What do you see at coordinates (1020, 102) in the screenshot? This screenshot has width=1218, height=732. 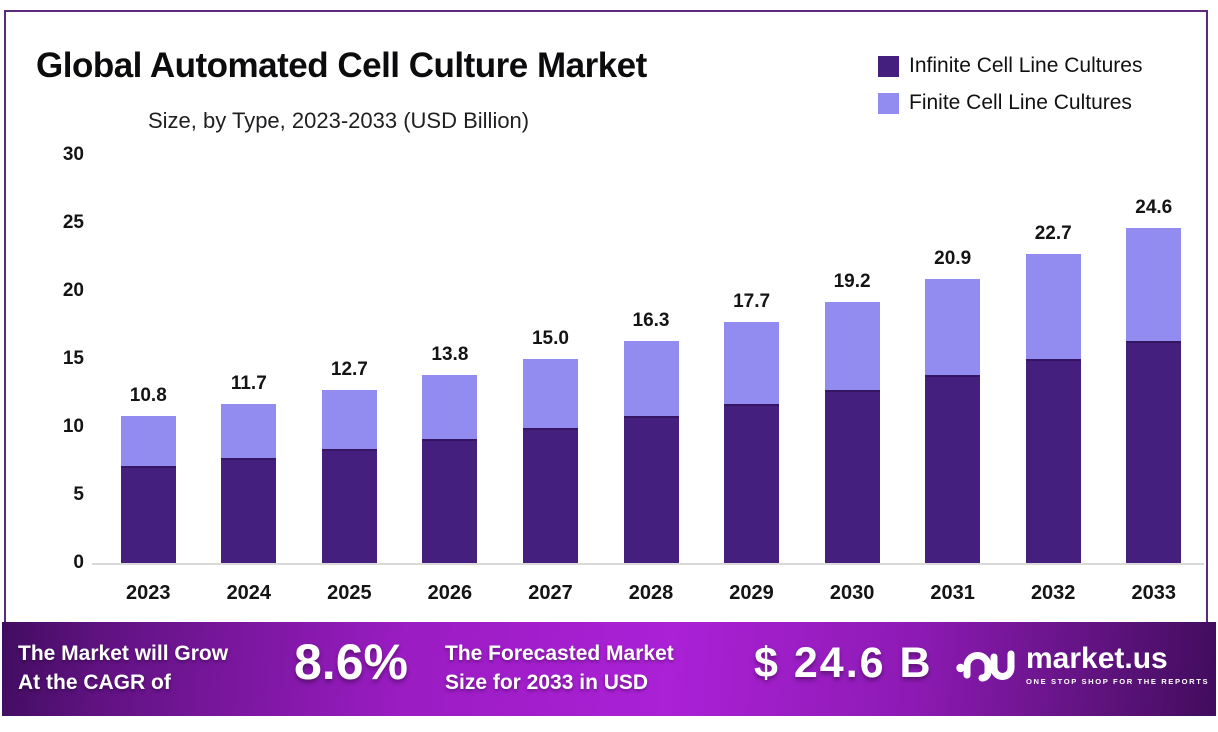 I see `legend-label-finite: Finite Cell Line Cultures` at bounding box center [1020, 102].